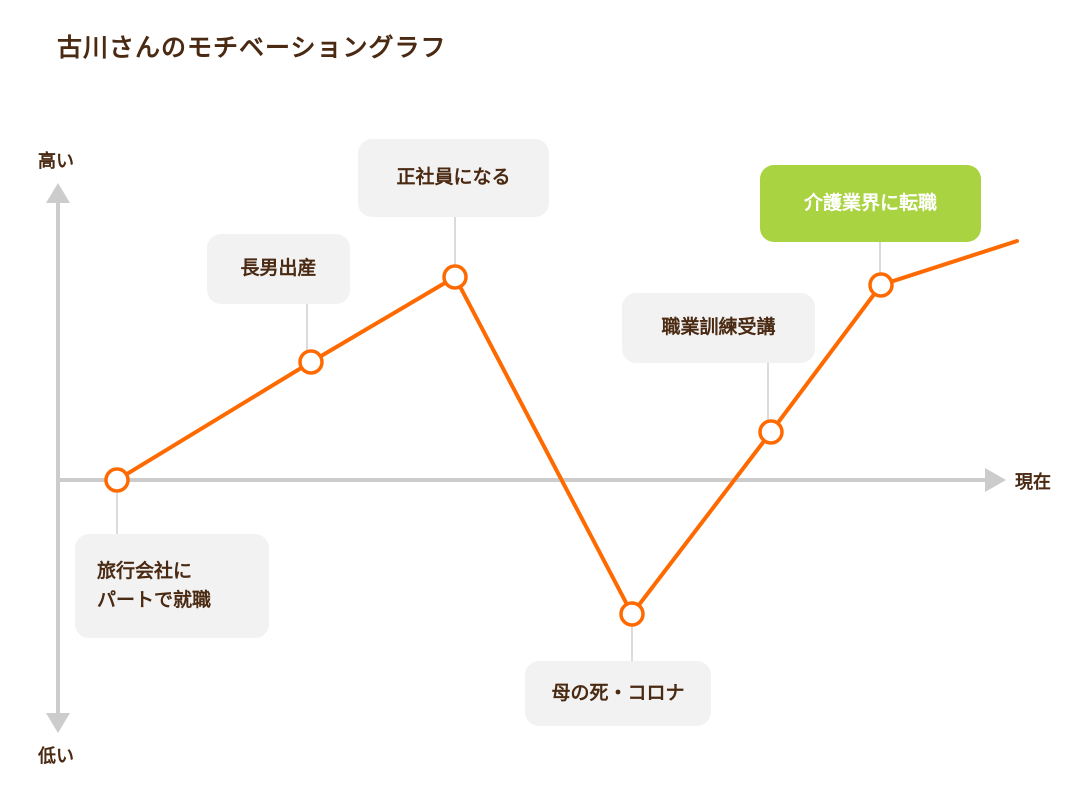  Describe the element at coordinates (56, 756) in the screenshot. I see `y-axis-low-label: 低い` at that location.